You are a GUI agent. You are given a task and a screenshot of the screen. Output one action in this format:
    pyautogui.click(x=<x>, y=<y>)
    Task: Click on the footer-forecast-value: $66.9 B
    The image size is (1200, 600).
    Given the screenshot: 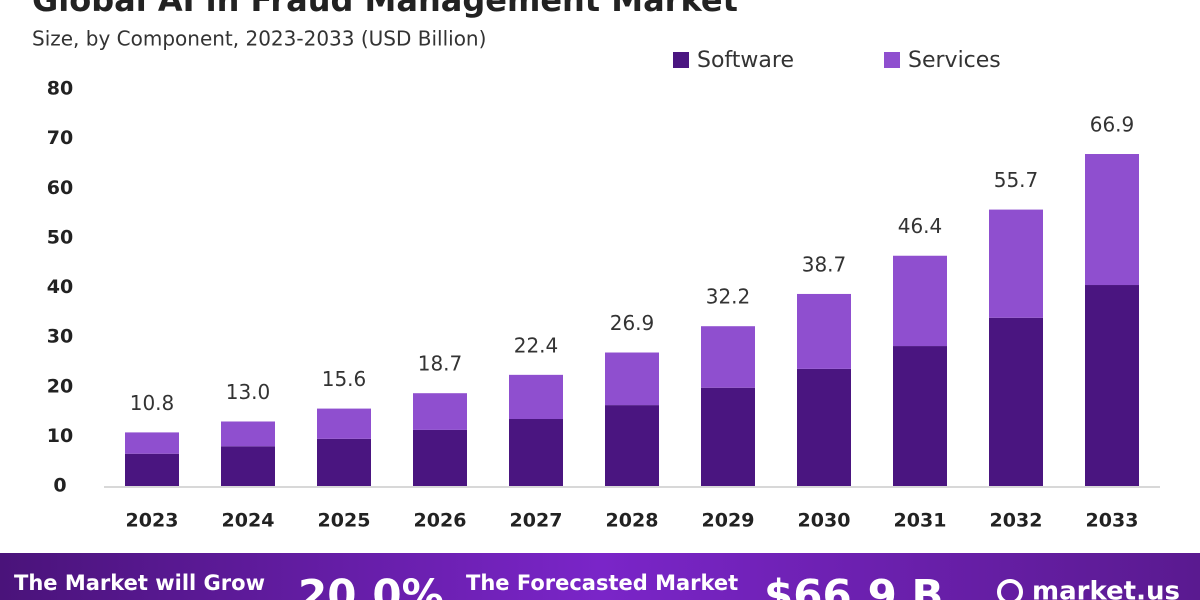 What is the action you would take?
    pyautogui.click(x=853, y=585)
    